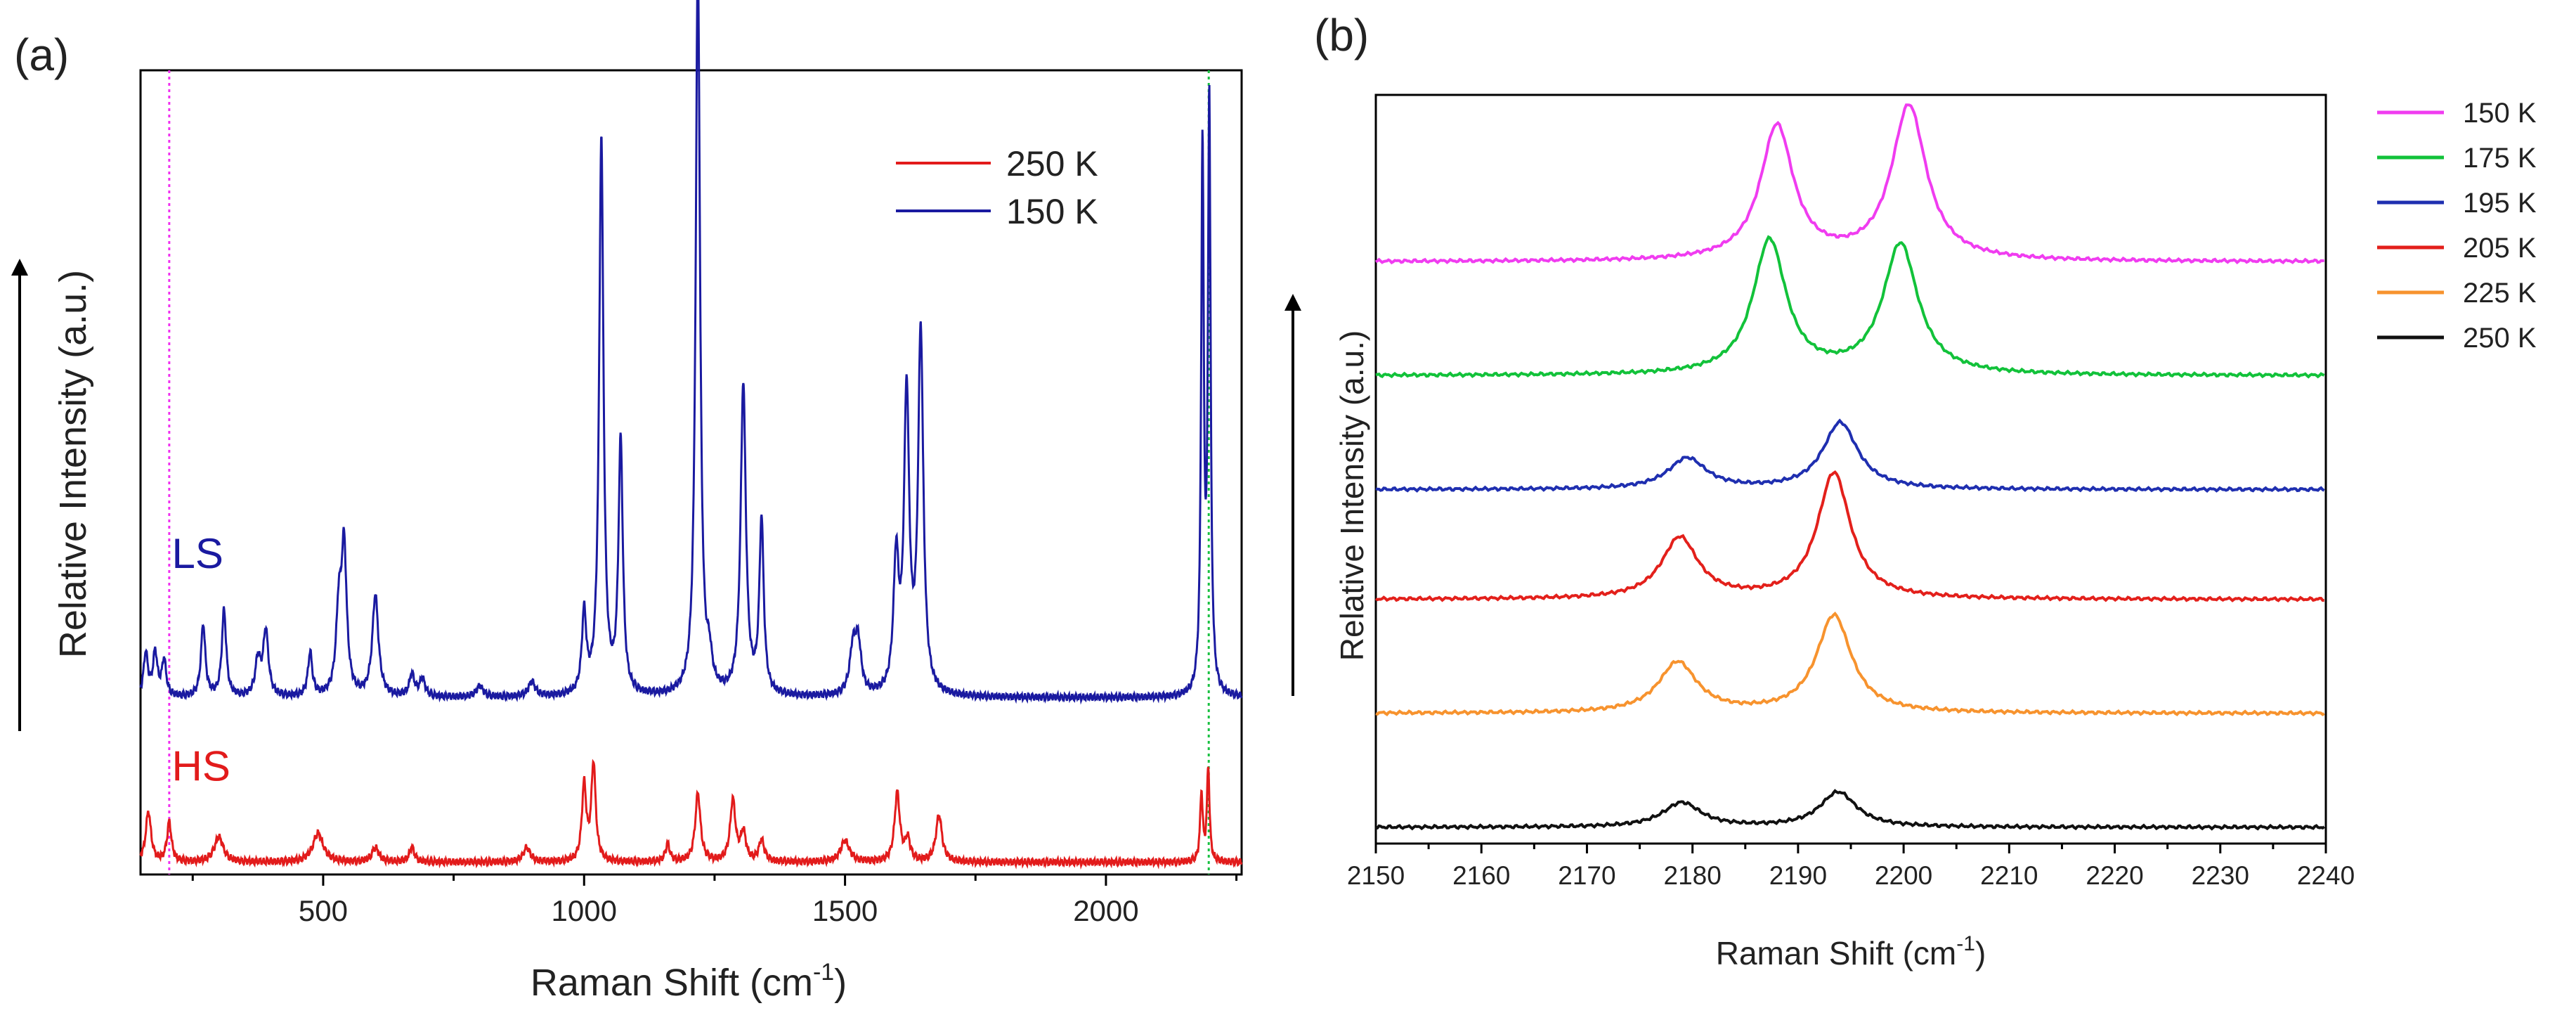 The height and width of the screenshot is (1020, 2576). What do you see at coordinates (2326, 875) in the screenshot?
I see `x-tick-label-b: 2240` at bounding box center [2326, 875].